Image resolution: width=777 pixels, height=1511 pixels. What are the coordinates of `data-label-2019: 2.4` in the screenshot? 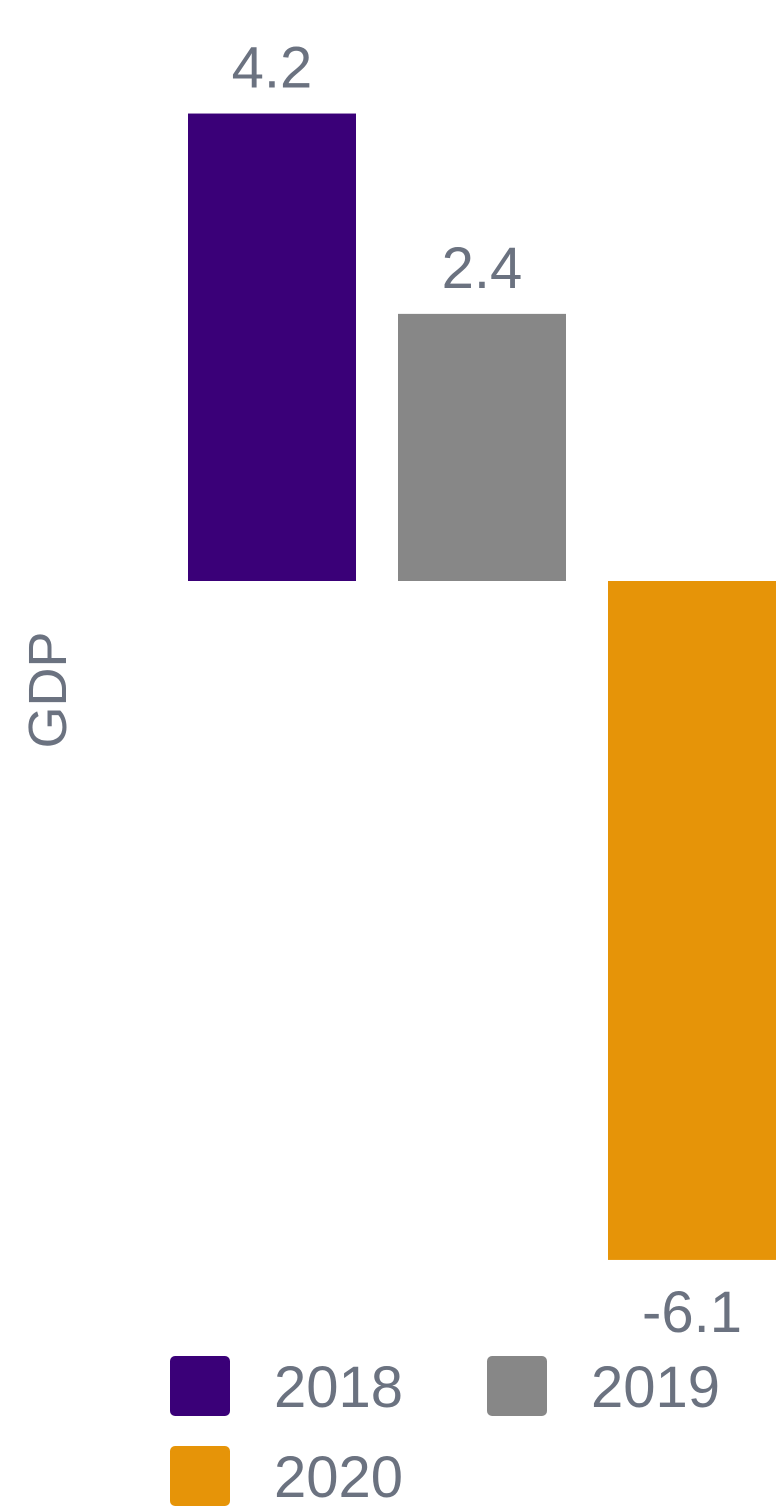 It's located at (482, 268).